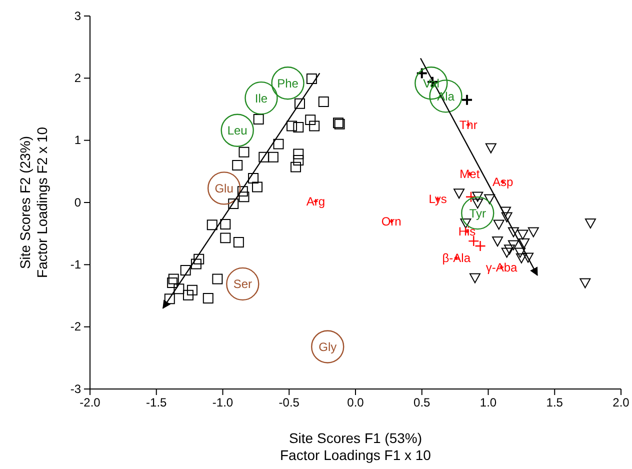  I want to click on data-label: Met, so click(470, 174).